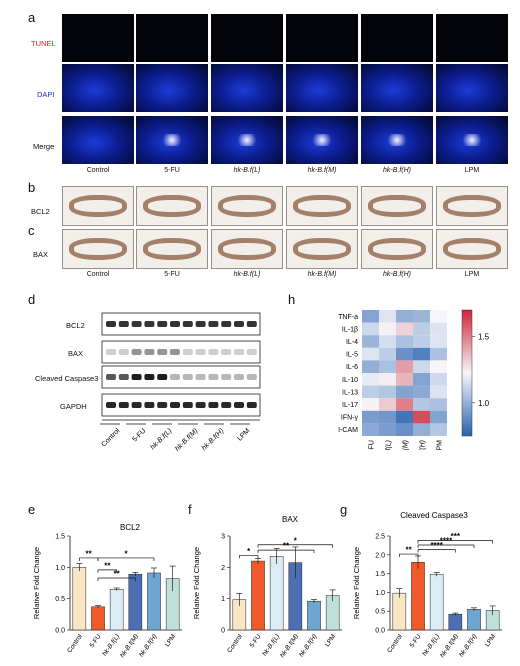 The width and height of the screenshot is (520, 666). What do you see at coordinates (186, 439) in the screenshot?
I see `blot-group-label: hk-B.f(M)` at bounding box center [186, 439].